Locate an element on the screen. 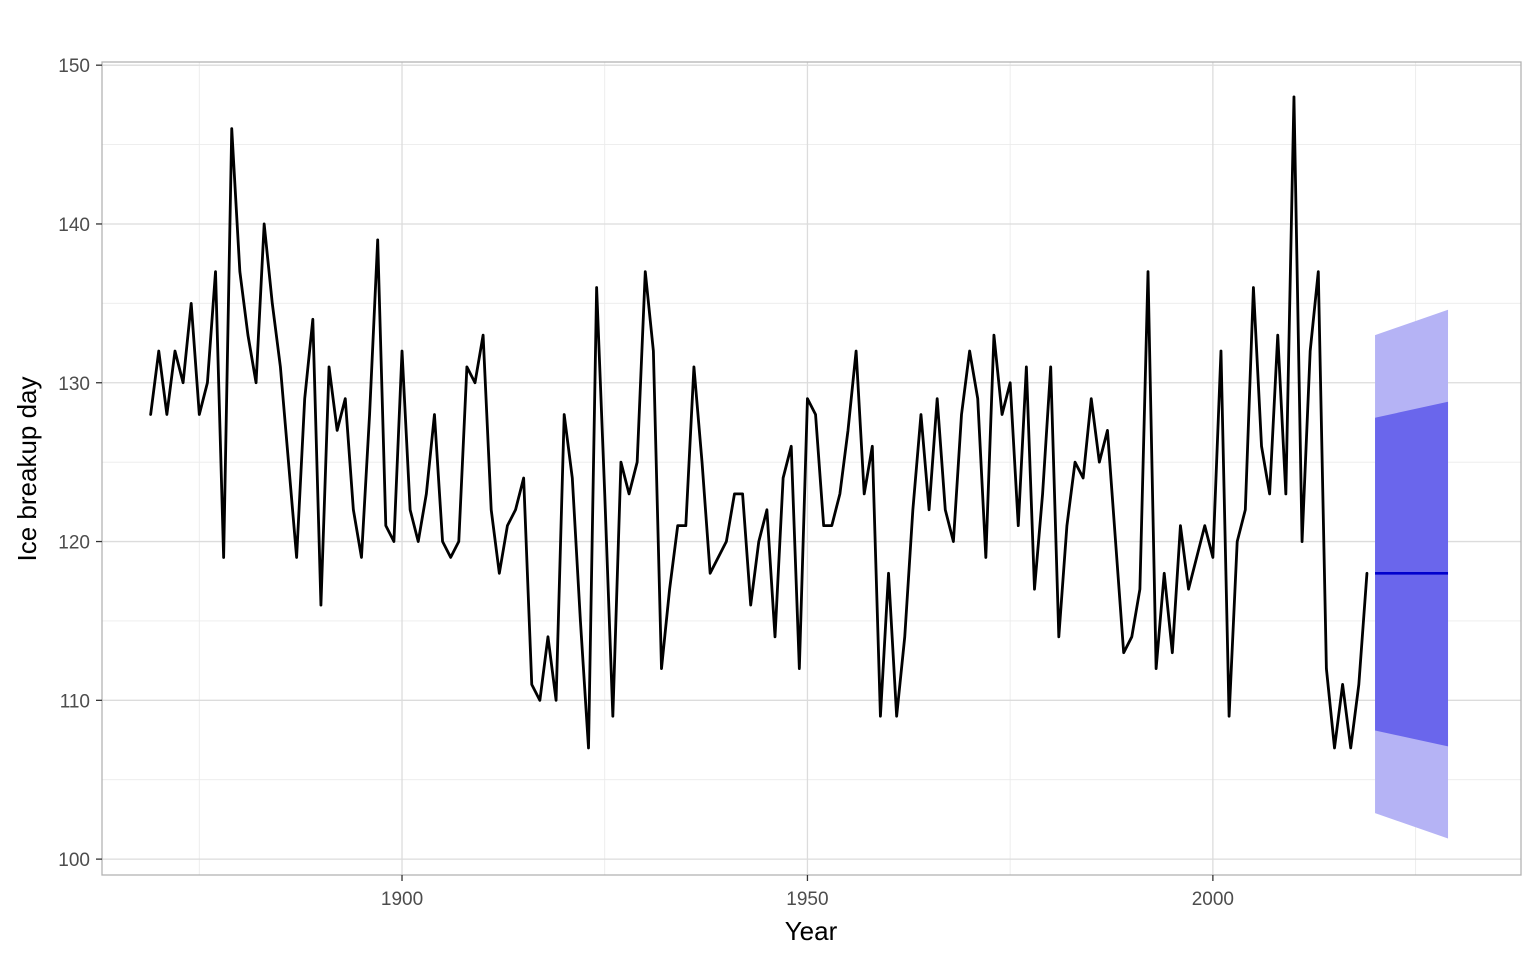 This screenshot has height=960, width=1536. x-tick-label: 1900 is located at coordinates (402, 899).